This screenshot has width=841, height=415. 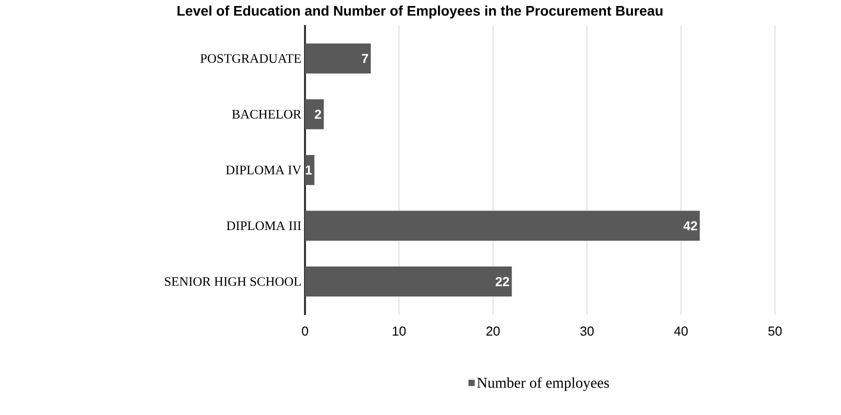 What do you see at coordinates (318, 114) in the screenshot?
I see `data-label: 2` at bounding box center [318, 114].